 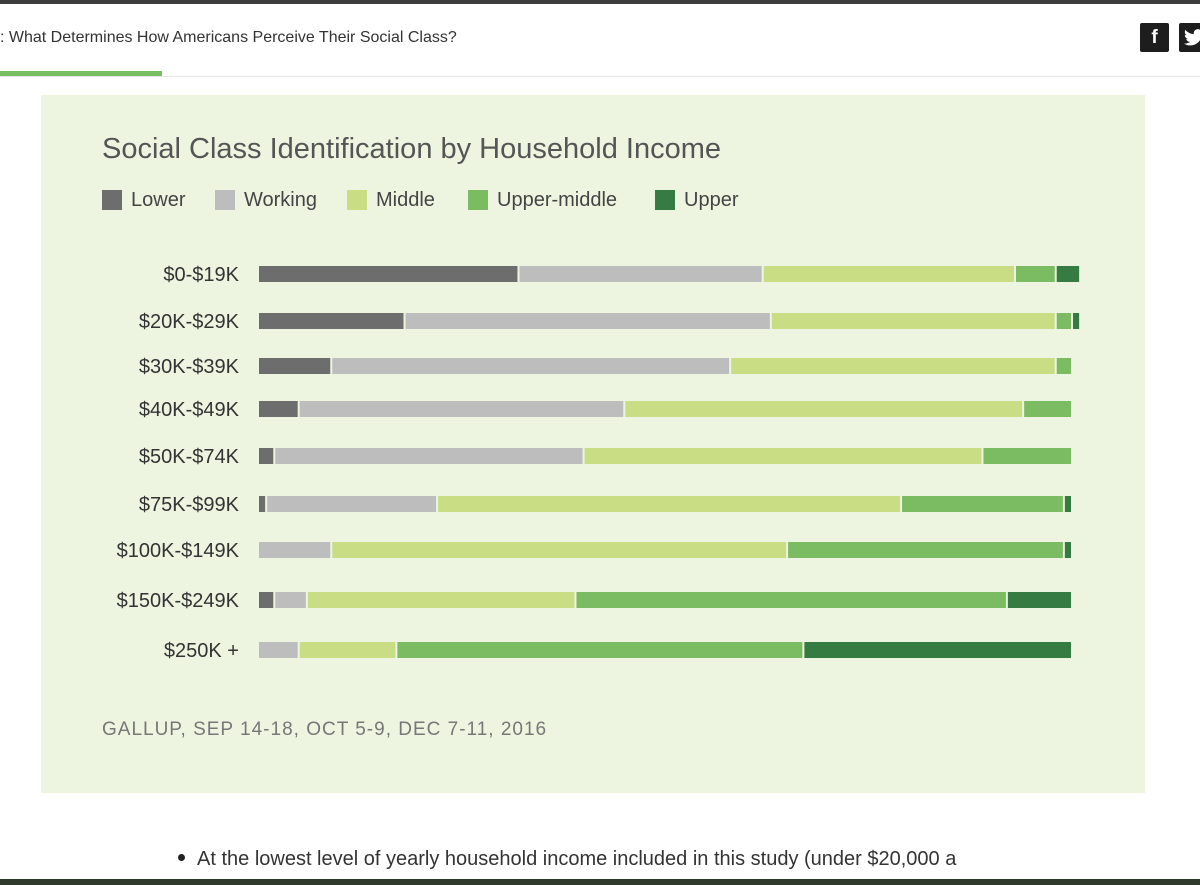 I want to click on twitter-icon, so click(x=1191, y=37).